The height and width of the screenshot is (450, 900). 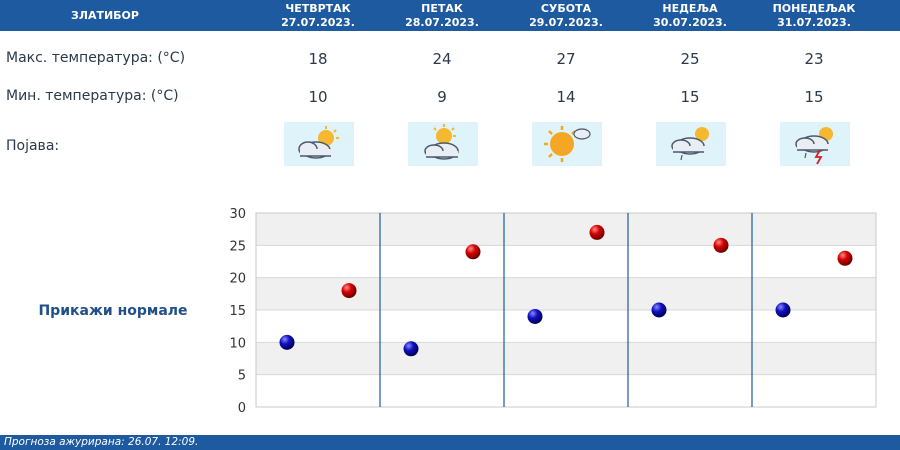 What do you see at coordinates (691, 144) in the screenshot?
I see `cloud-rain-icon` at bounding box center [691, 144].